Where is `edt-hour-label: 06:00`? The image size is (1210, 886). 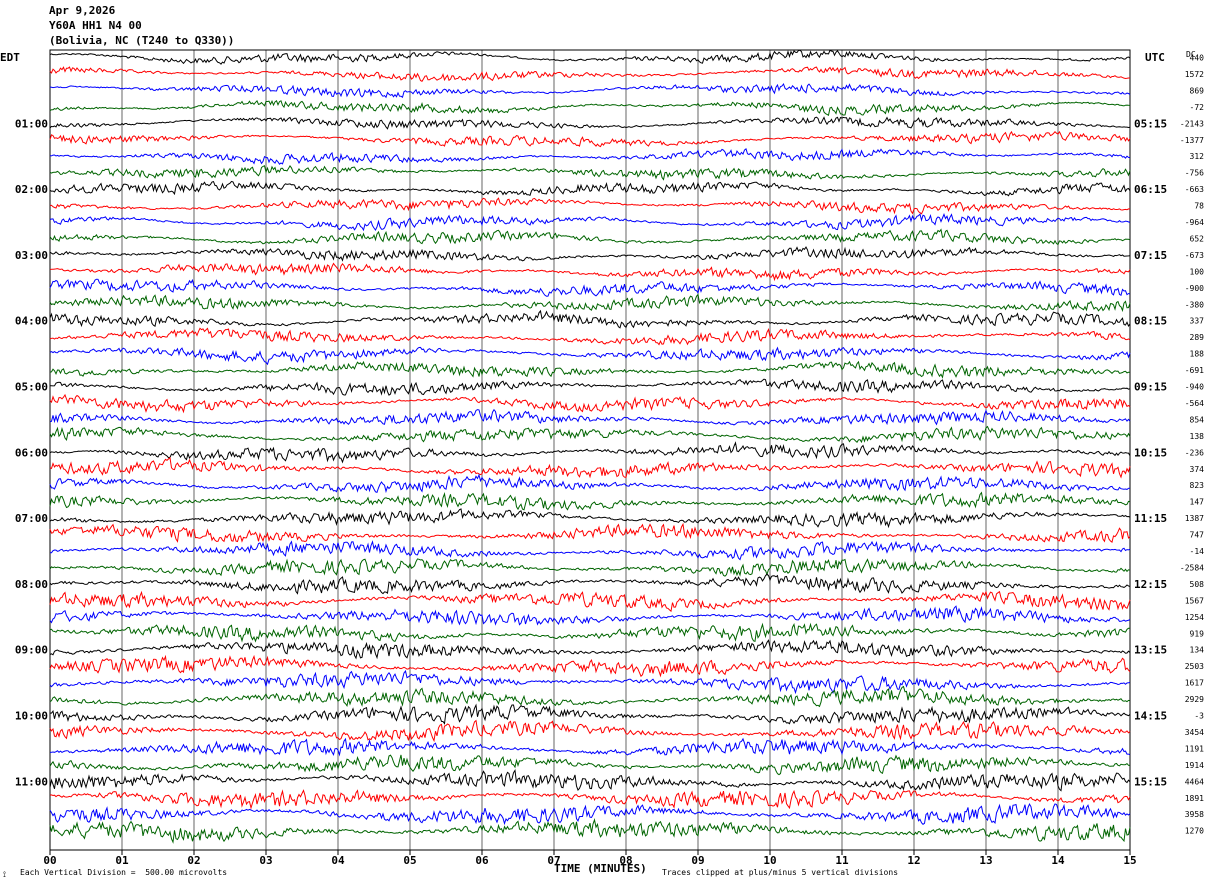 edt-hour-label: 06:00 is located at coordinates (31, 452).